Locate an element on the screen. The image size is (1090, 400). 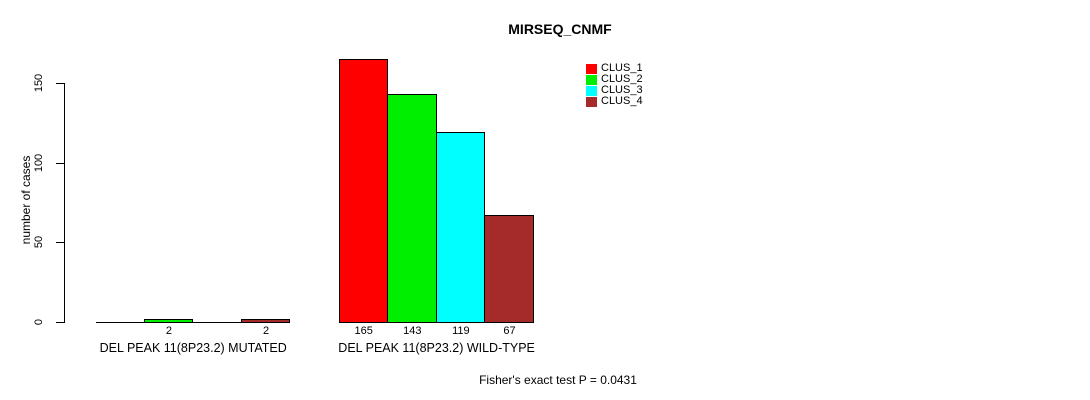
legend-item: CLUS_1 is located at coordinates (614, 68).